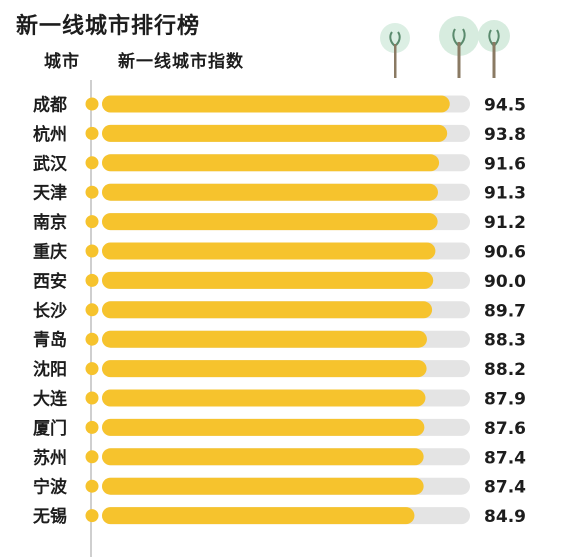 The image size is (577, 557). Describe the element at coordinates (505, 400) in the screenshot. I see `value-label: 87.9` at that location.